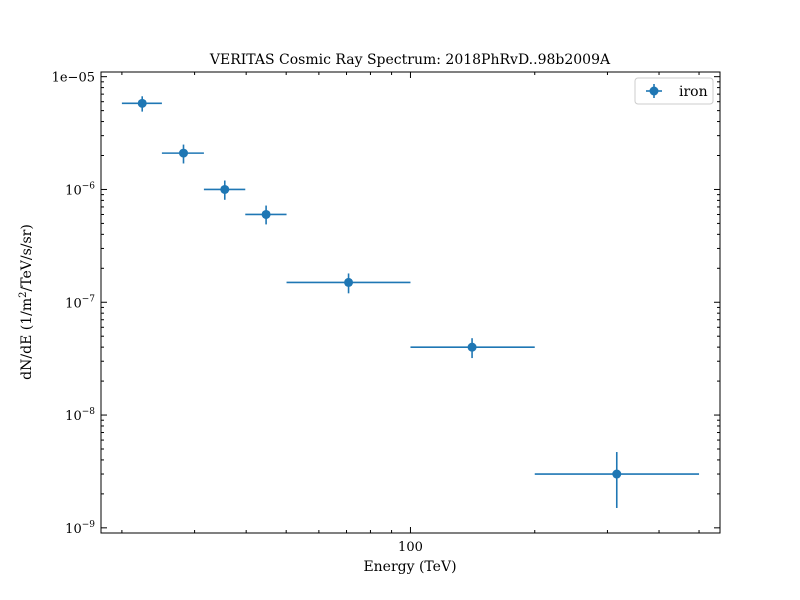 The image size is (800, 600). Describe the element at coordinates (80, 302) in the screenshot. I see `y-tick-label: 10⁻⁷` at that location.